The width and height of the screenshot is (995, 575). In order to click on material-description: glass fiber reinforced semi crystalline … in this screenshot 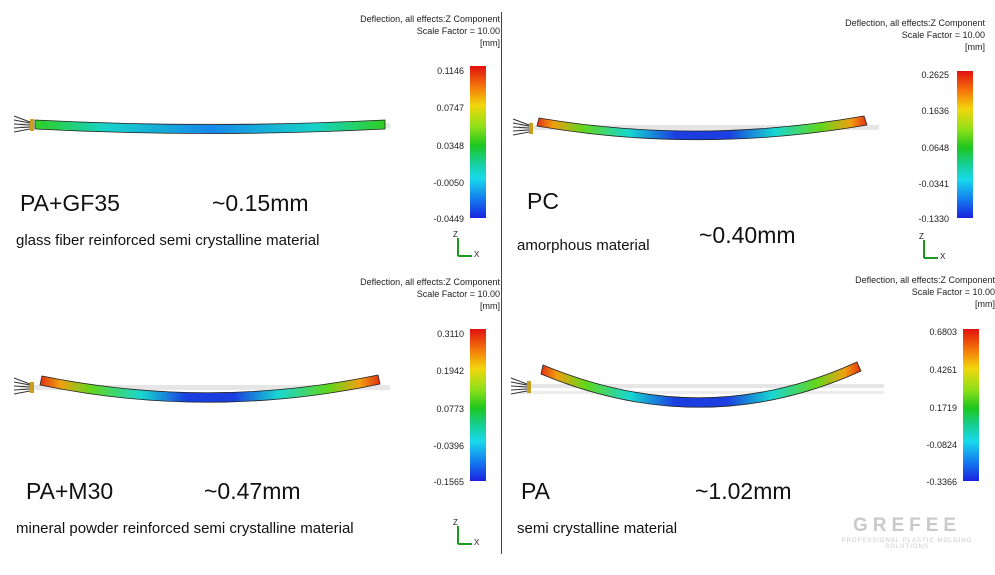, I will do `click(168, 240)`.